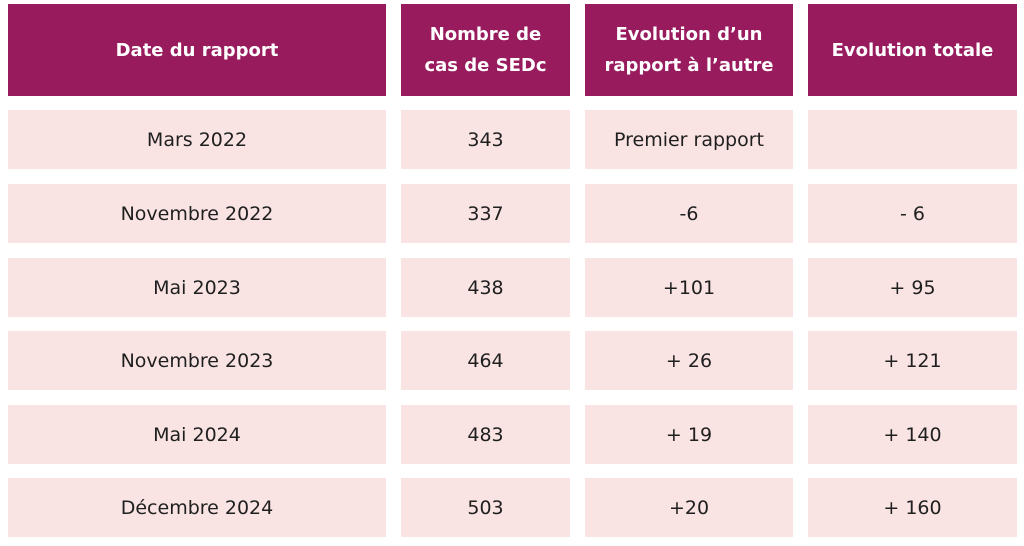 The image size is (1024, 546). I want to click on header-evolution-totale: Evolution totale, so click(912, 50).